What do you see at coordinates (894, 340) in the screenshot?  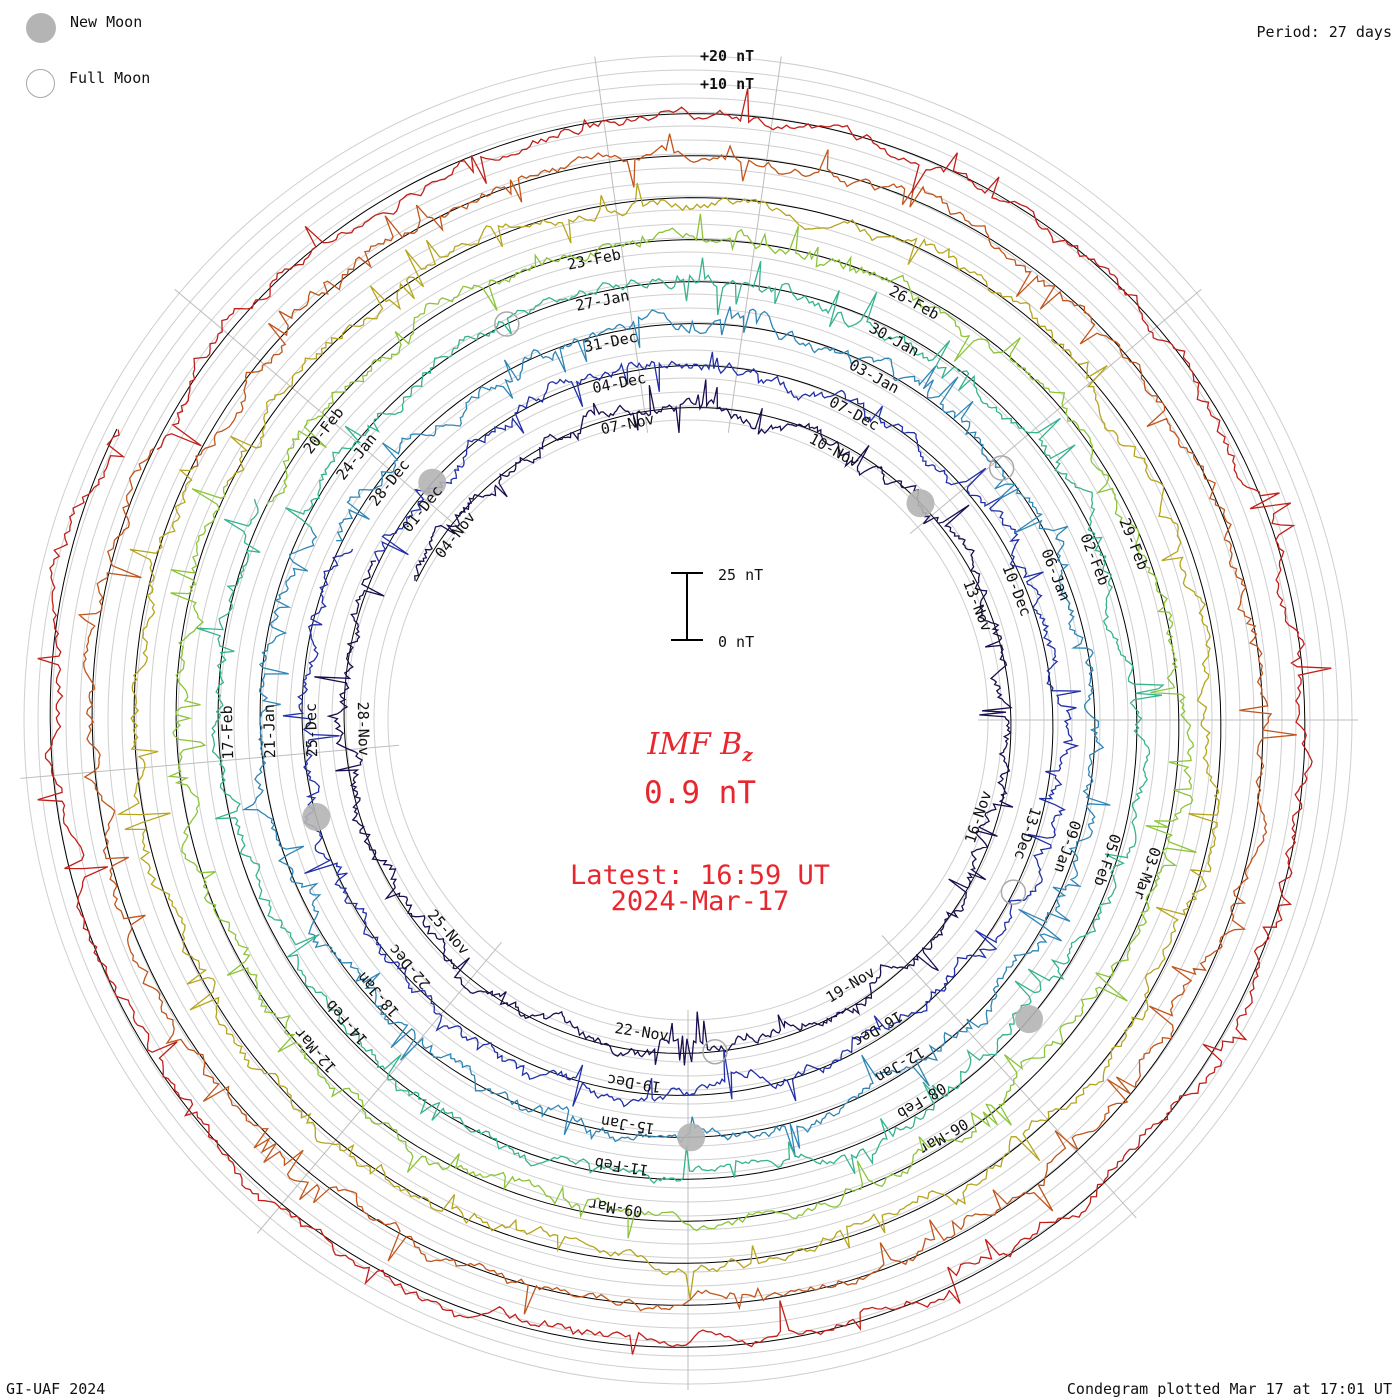 I see `date-label: 30-Jan` at bounding box center [894, 340].